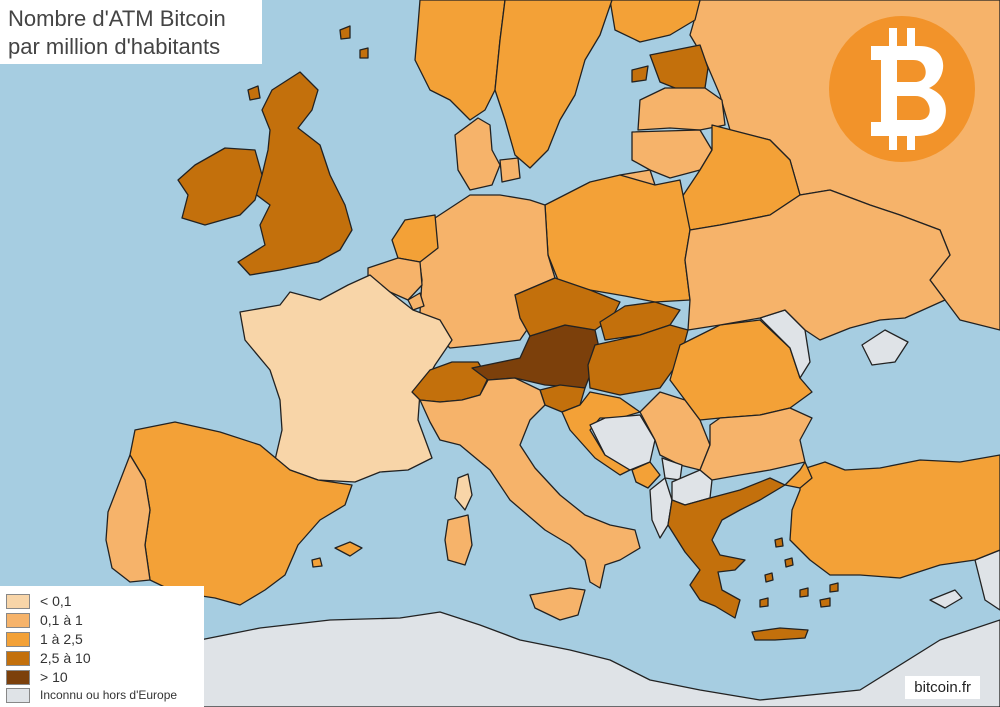 This screenshot has height=707, width=1000. What do you see at coordinates (416, 301) in the screenshot?
I see `region-luxembourg` at bounding box center [416, 301].